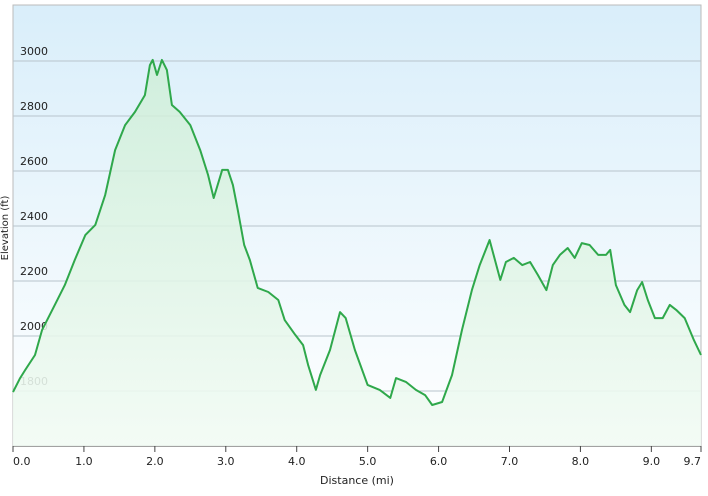 This screenshot has width=708, height=496. I want to click on x-tick-label: 0.0, so click(22, 461).